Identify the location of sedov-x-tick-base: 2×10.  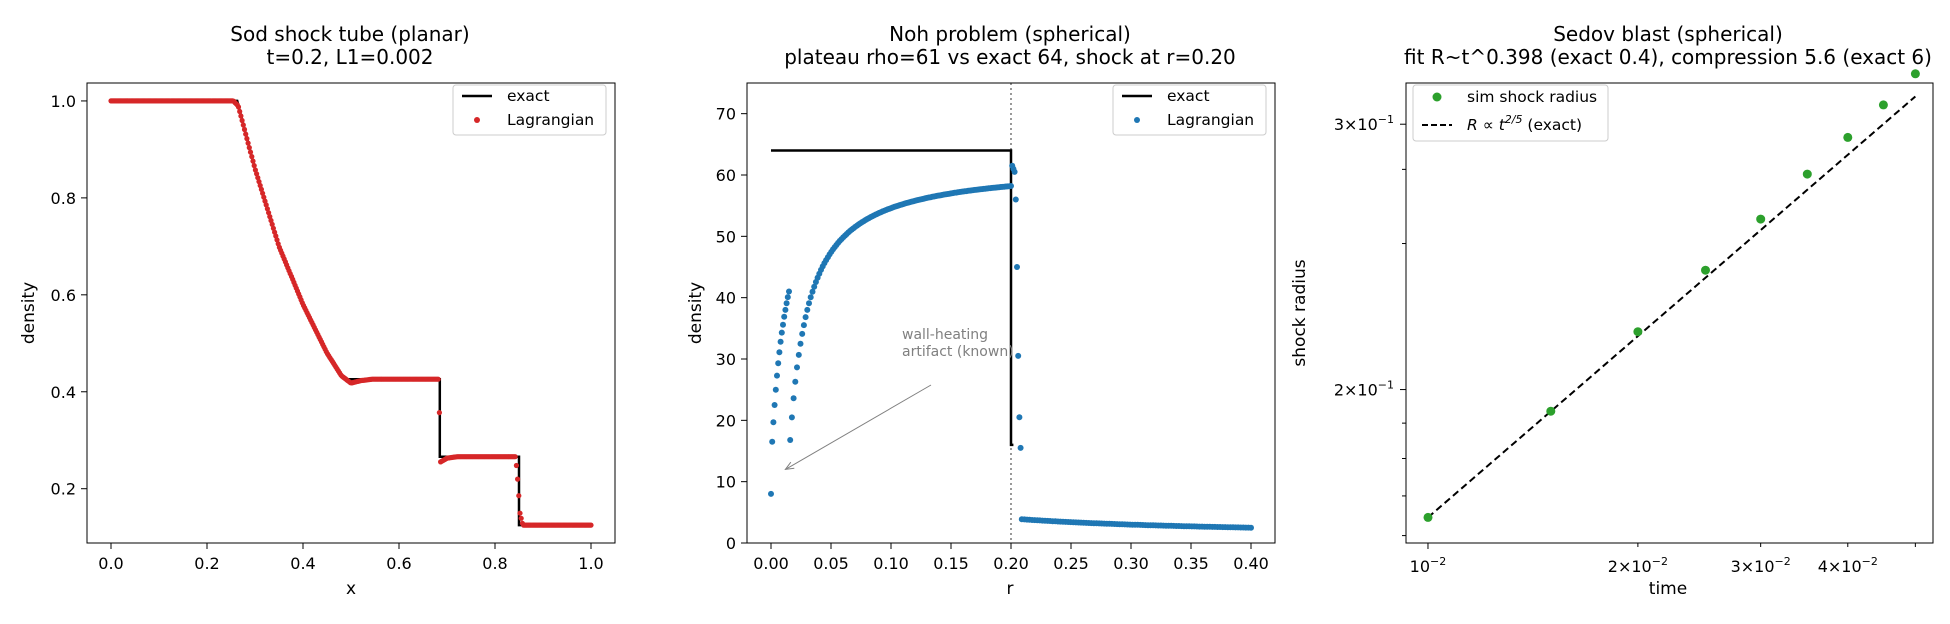
(1630, 566).